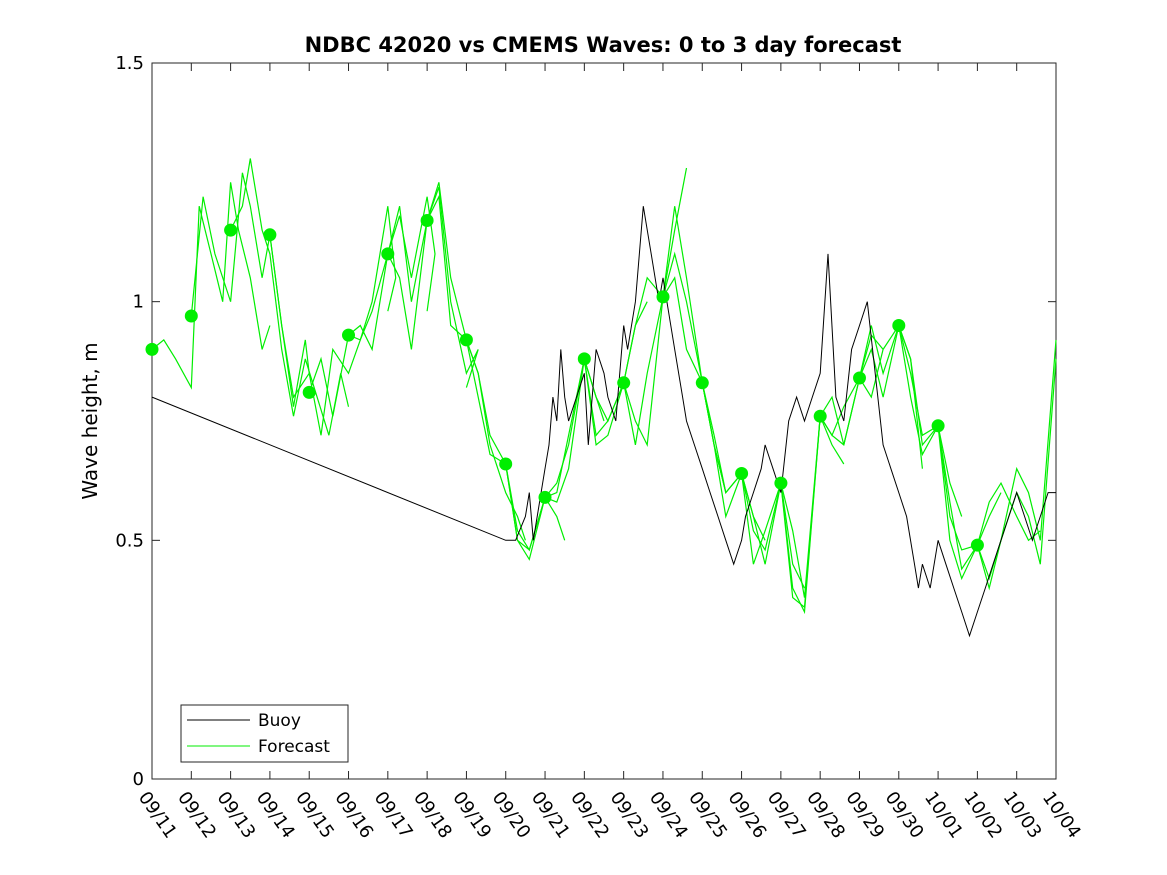 The image size is (1167, 875). What do you see at coordinates (629, 815) in the screenshot?
I see `x-tick-label: 09/23` at bounding box center [629, 815].